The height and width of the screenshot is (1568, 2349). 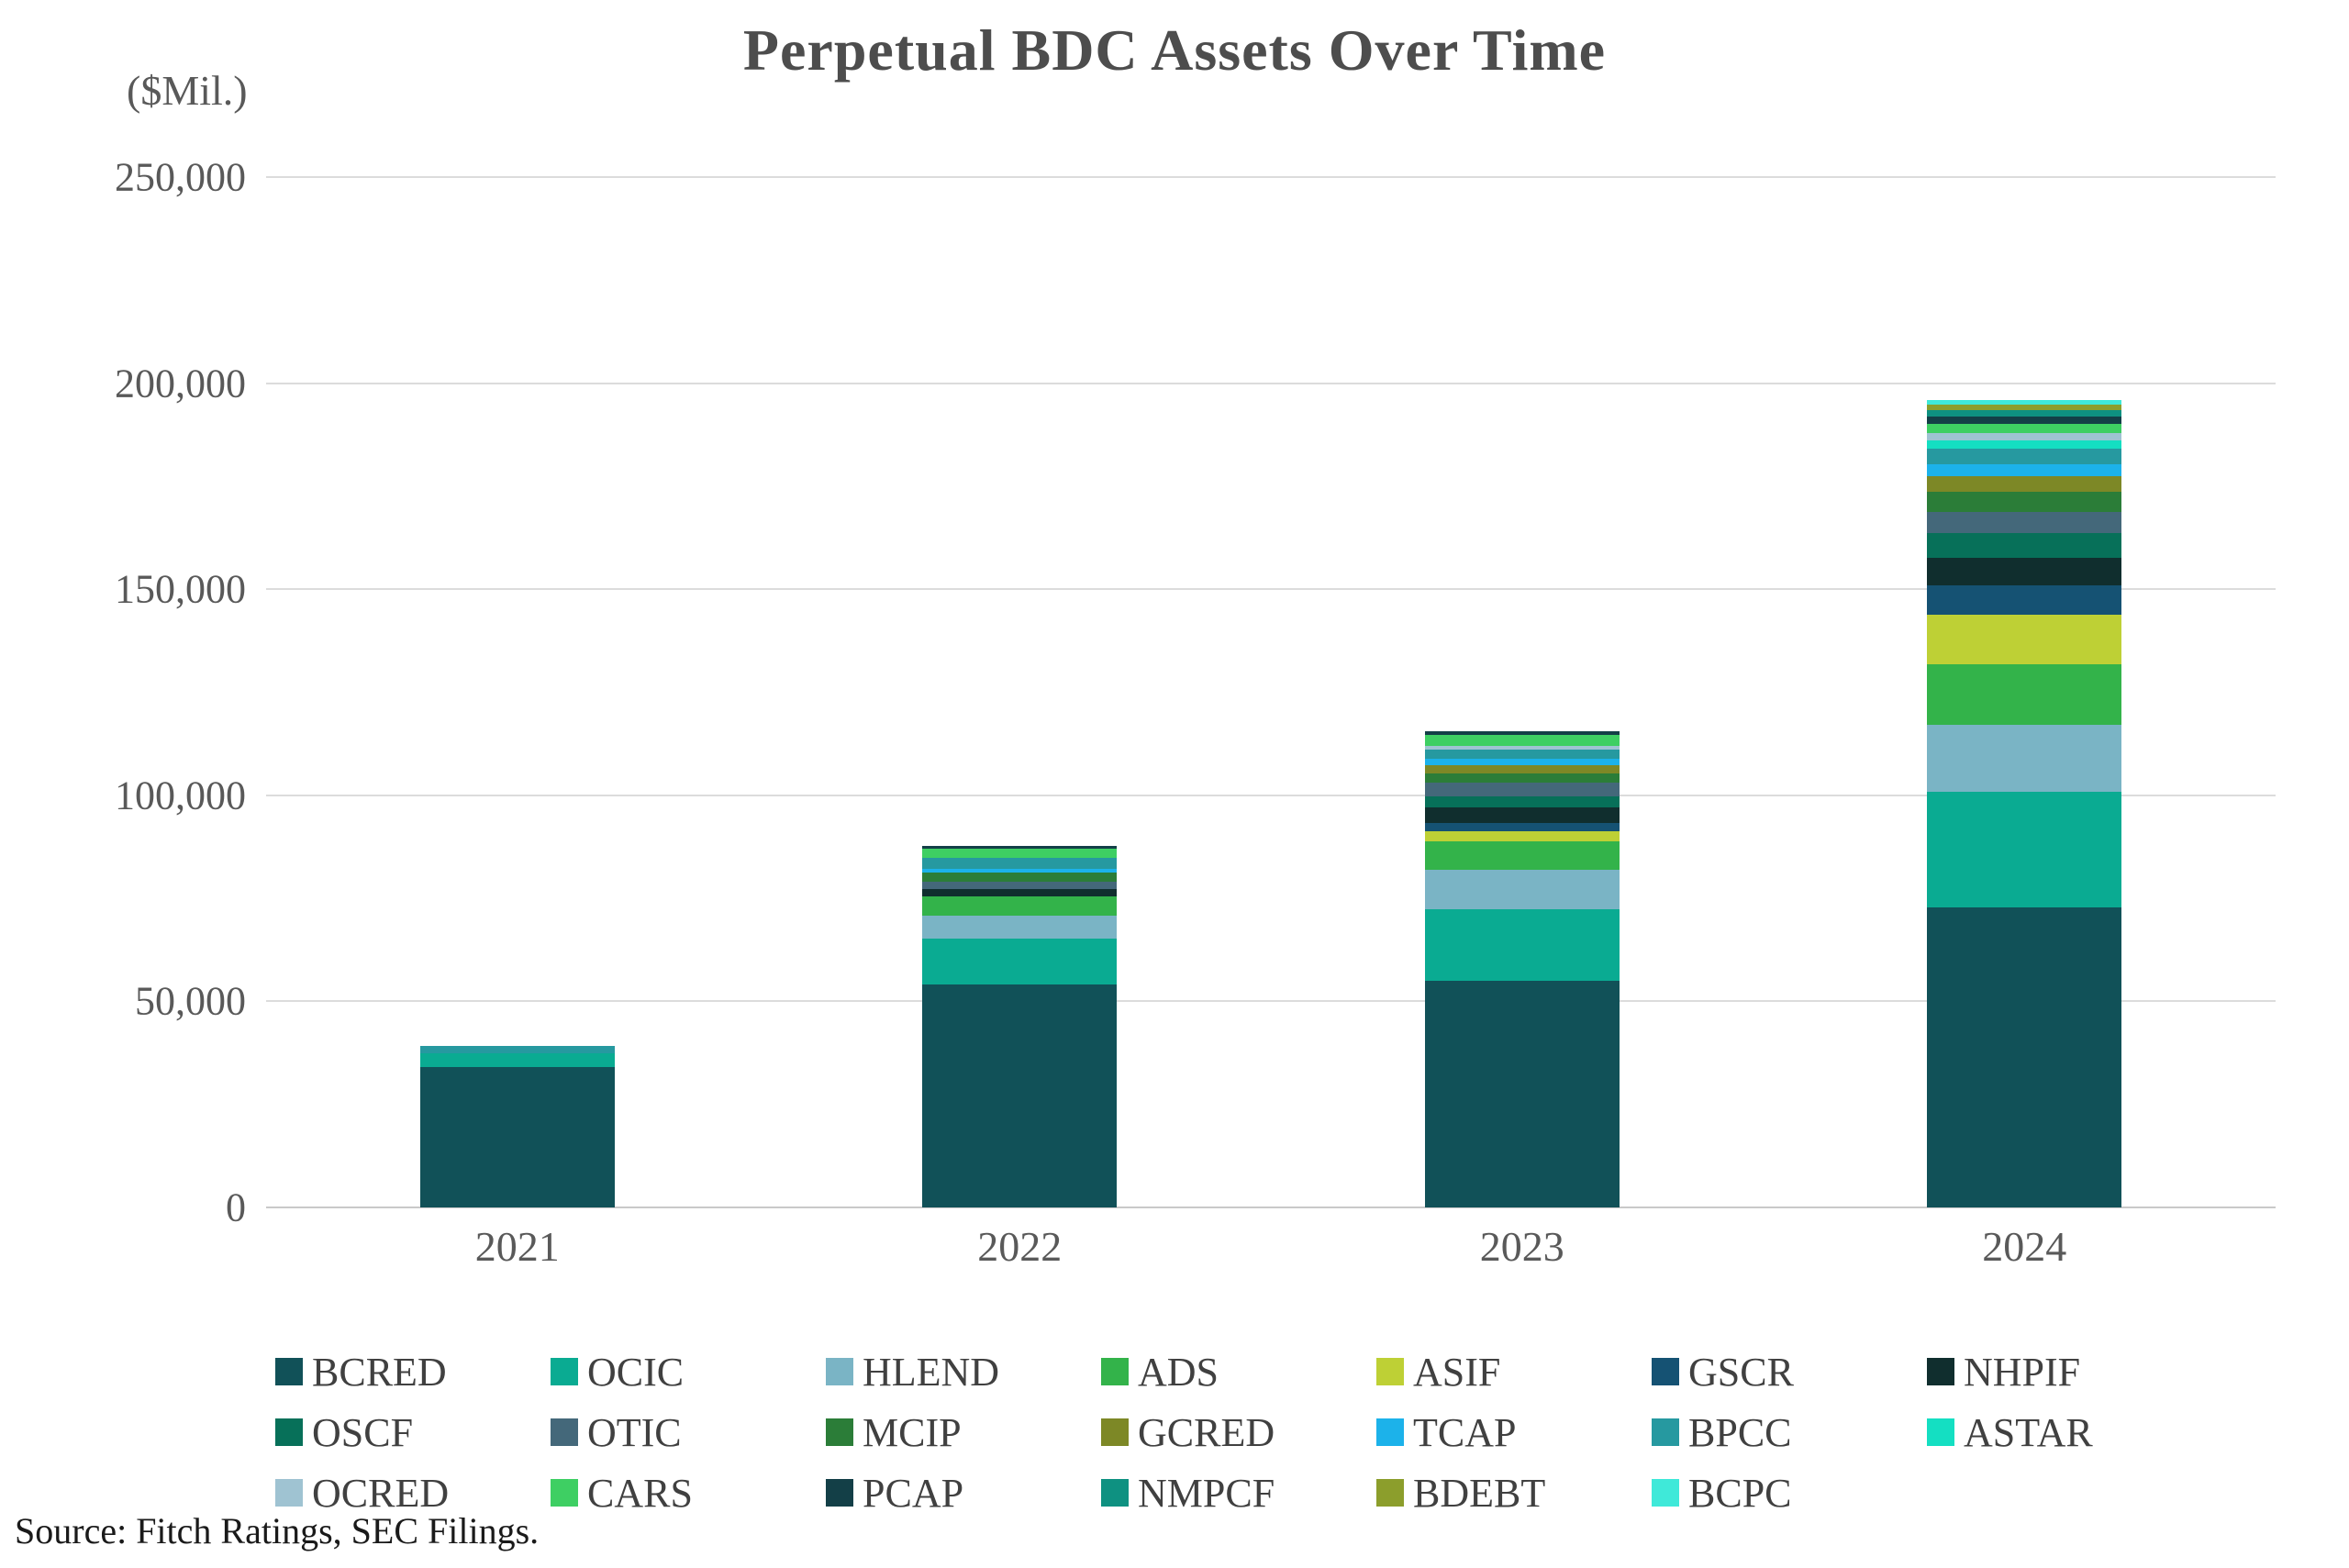 What do you see at coordinates (688, 1432) in the screenshot?
I see `legend-item-otic: OTIC` at bounding box center [688, 1432].